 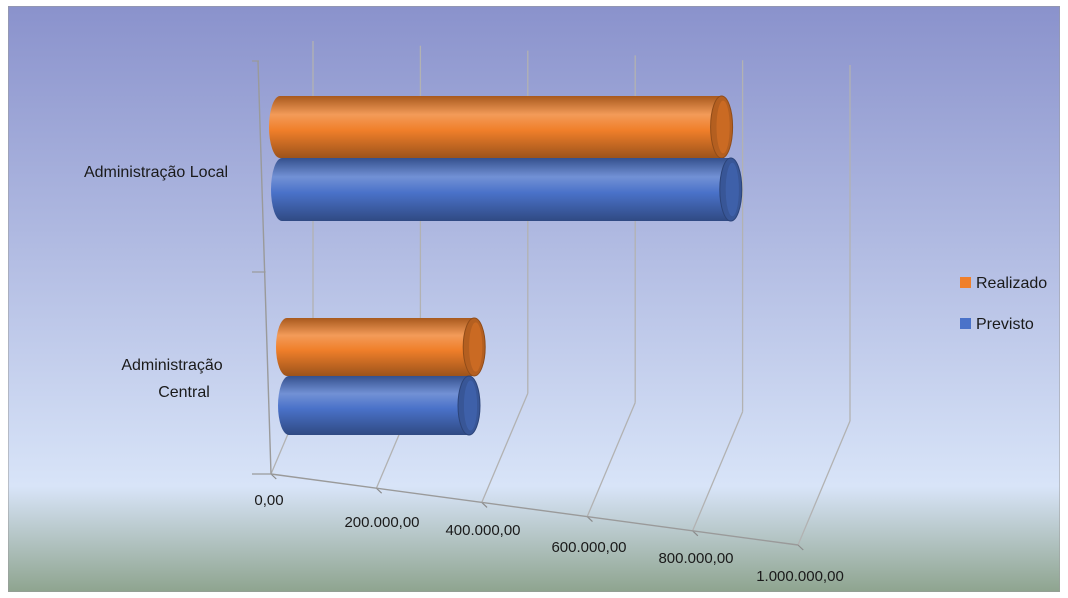 I want to click on bar-administracao-central-previsto, so click(x=379, y=405).